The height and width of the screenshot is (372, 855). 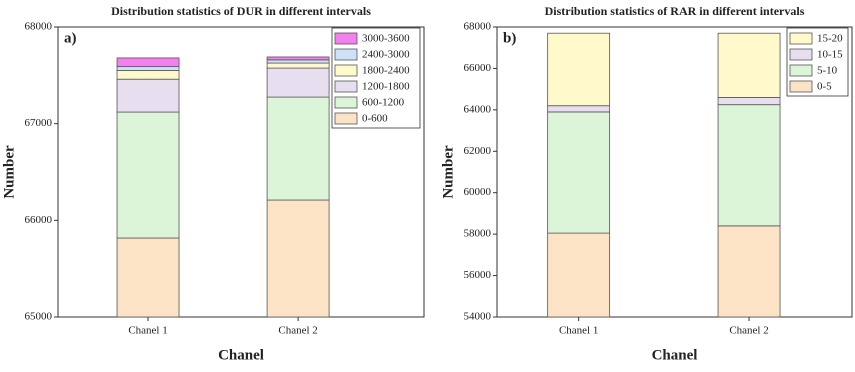 What do you see at coordinates (830, 55) in the screenshot?
I see `legend-label: 10-15` at bounding box center [830, 55].